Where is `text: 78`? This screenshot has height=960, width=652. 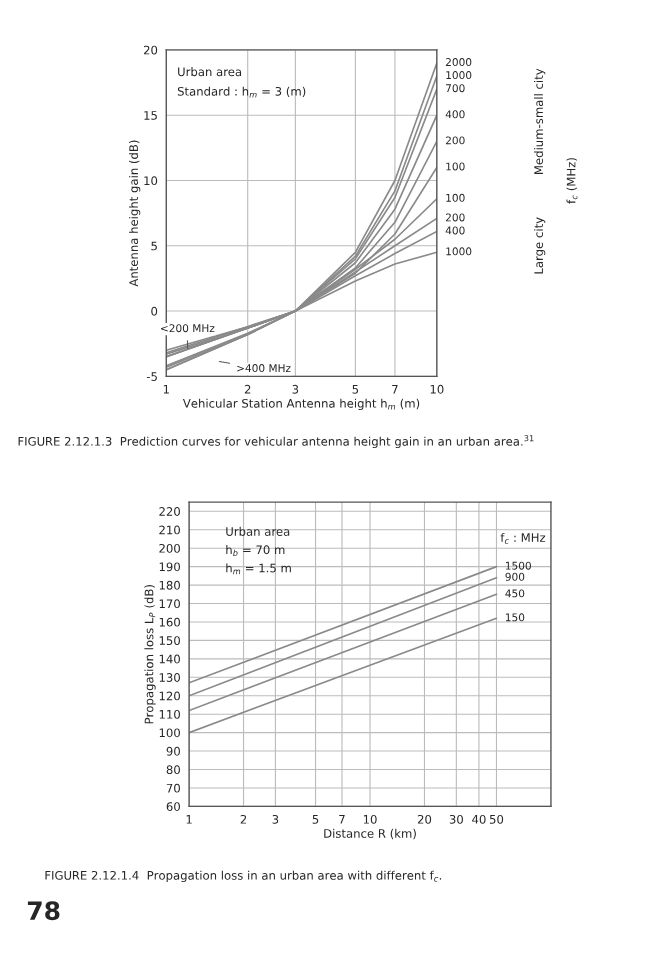
text: 78 is located at coordinates (43, 911).